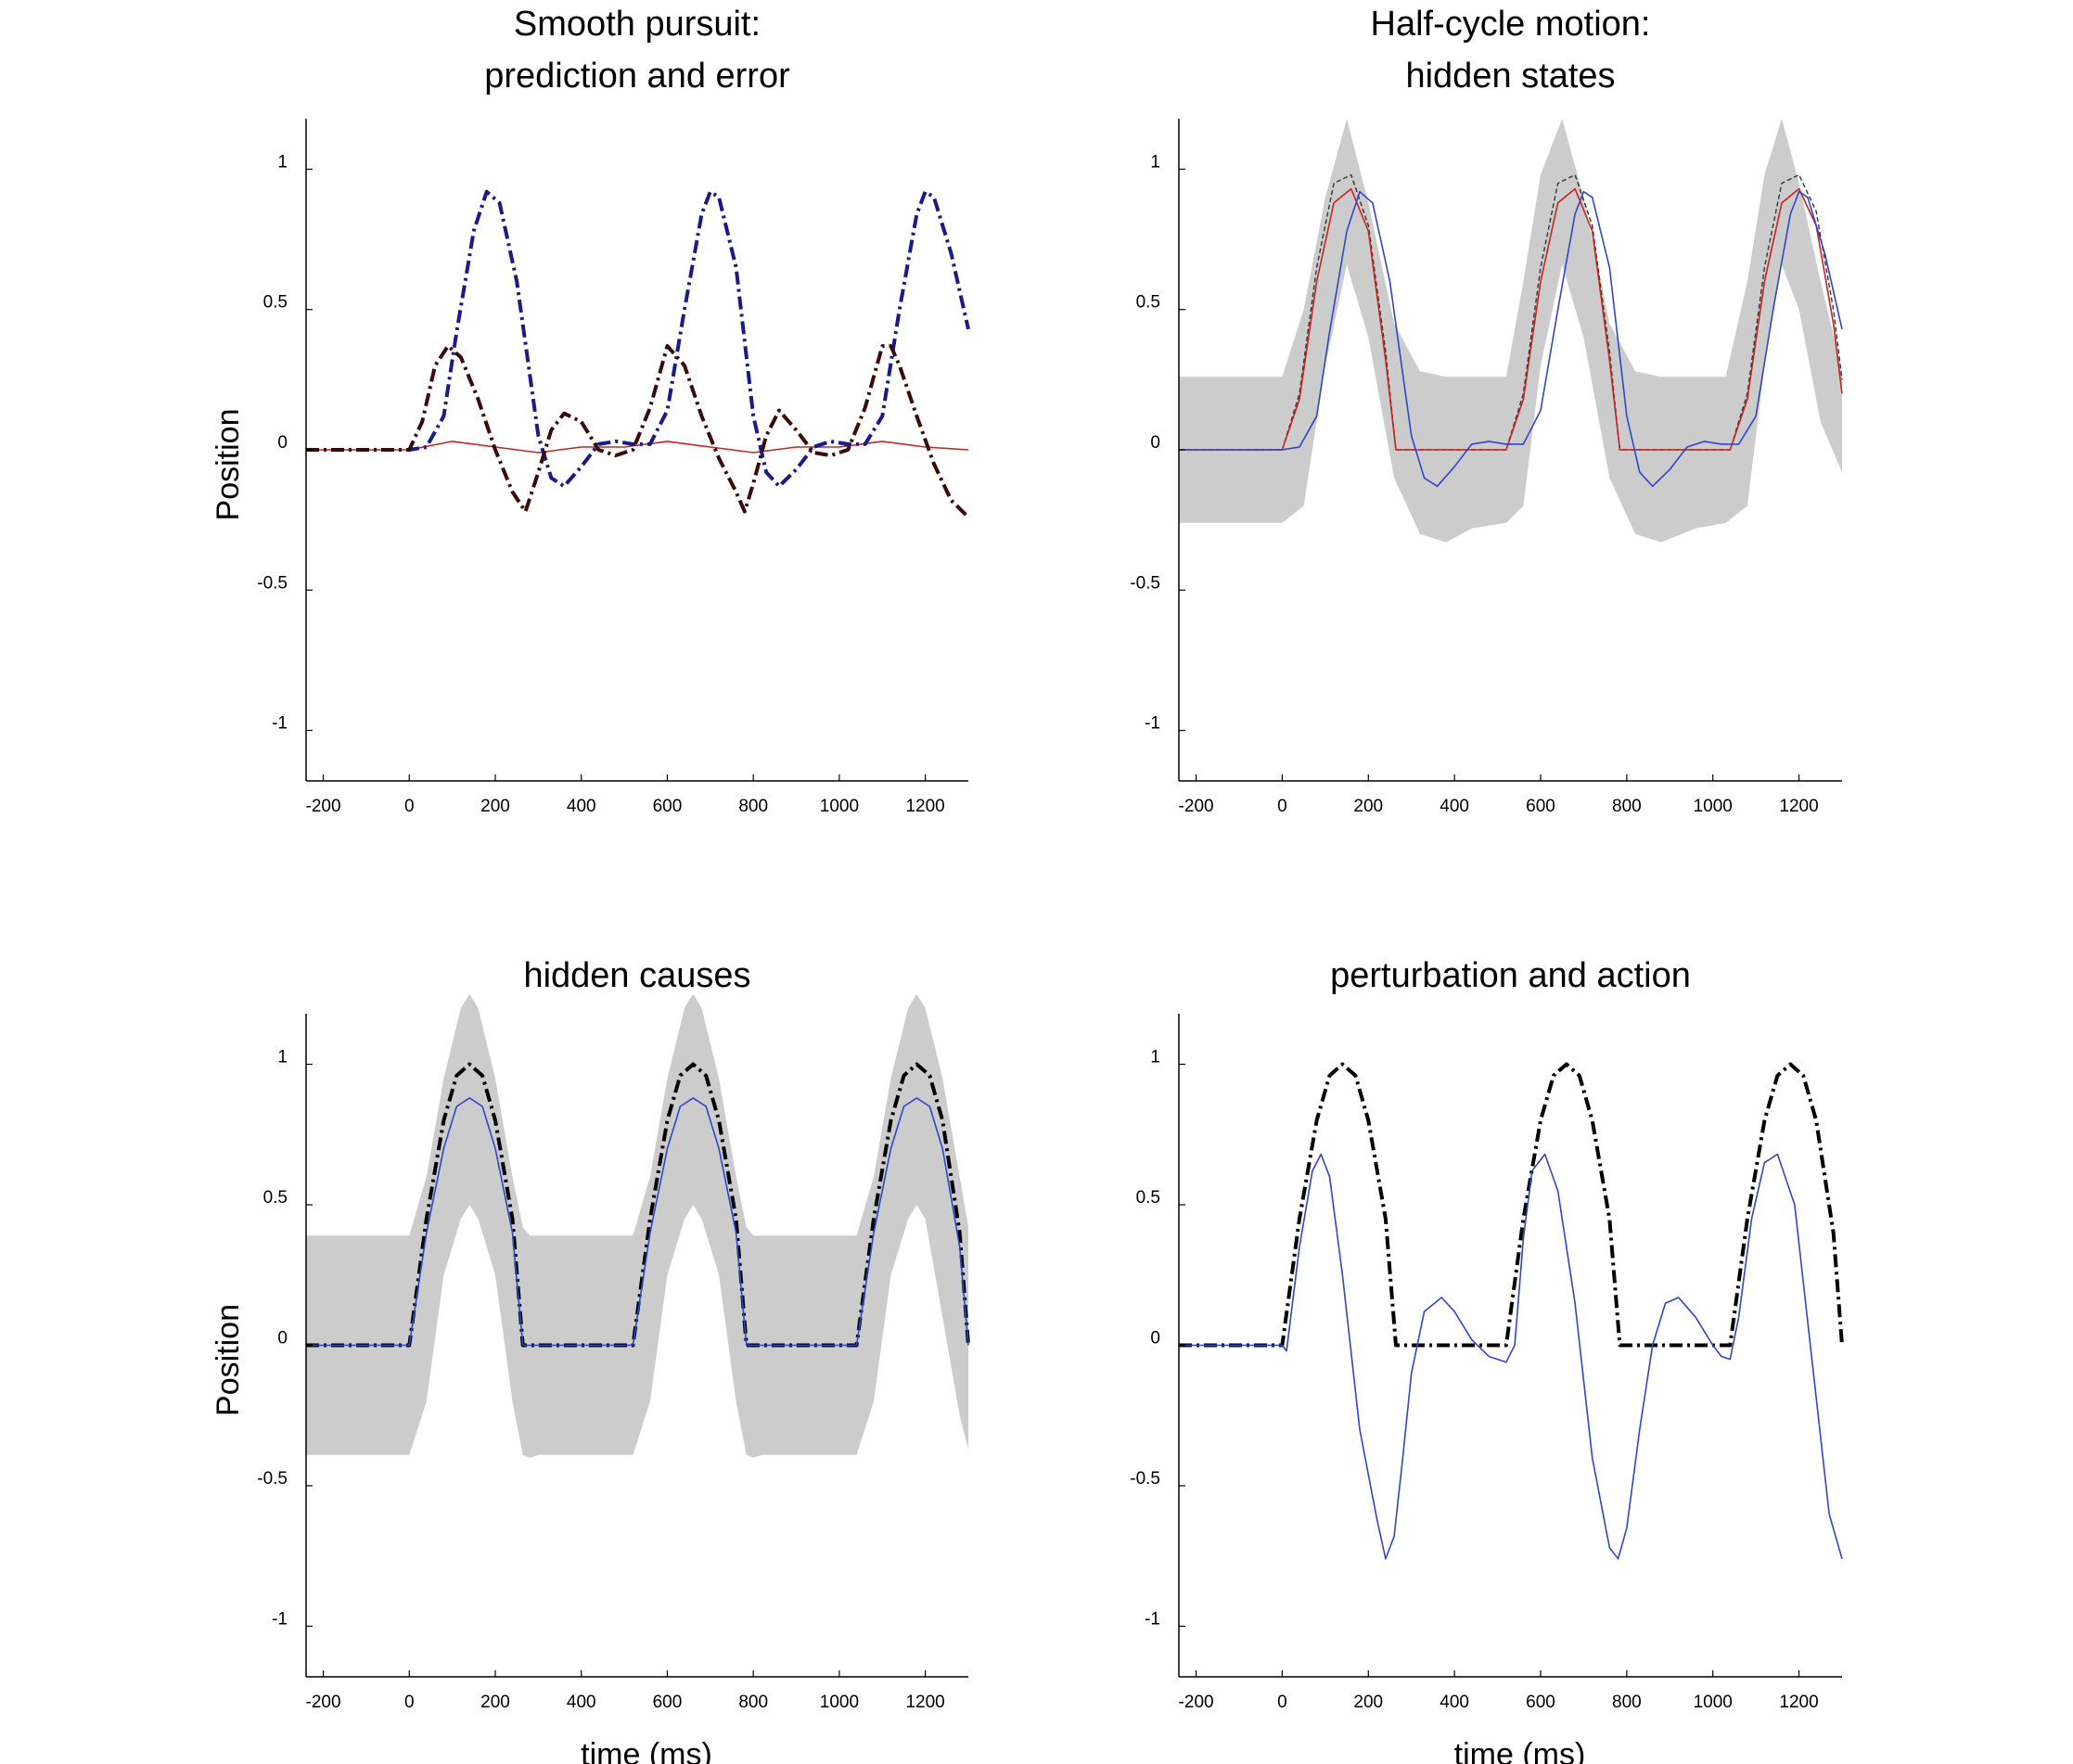 The width and height of the screenshot is (2073, 1764). I want to click on panel-title: Smooth pursuit:, so click(637, 24).